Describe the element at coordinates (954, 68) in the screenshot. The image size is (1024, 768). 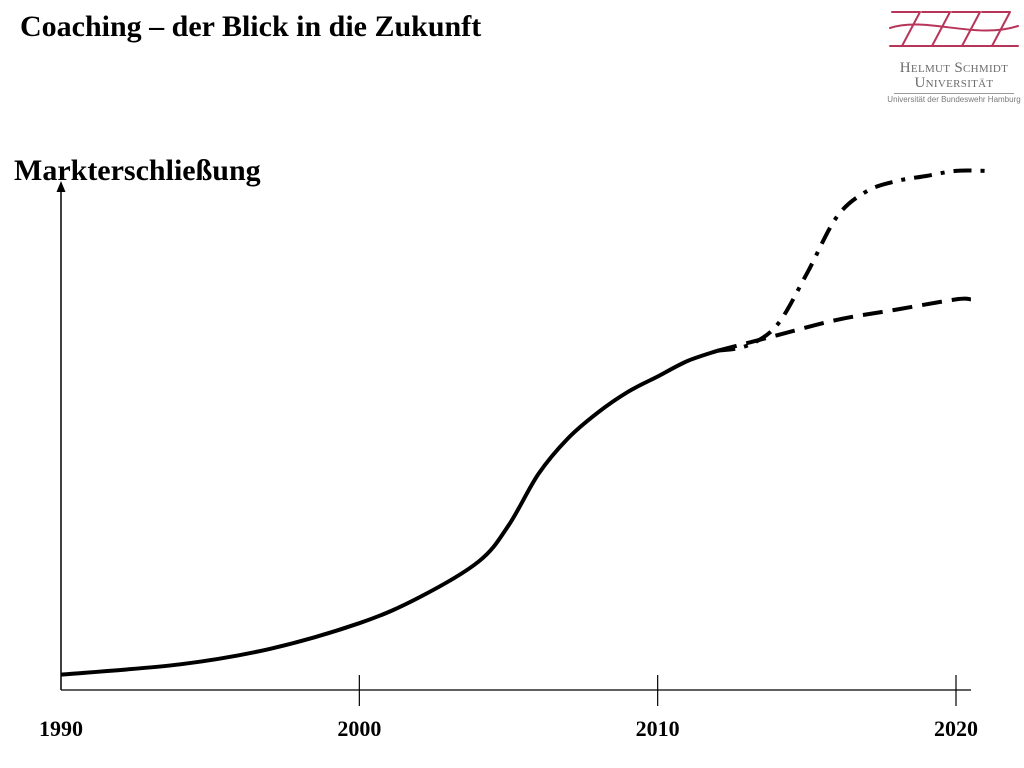
I see `logo-line-1: Helmut Schmidt` at that location.